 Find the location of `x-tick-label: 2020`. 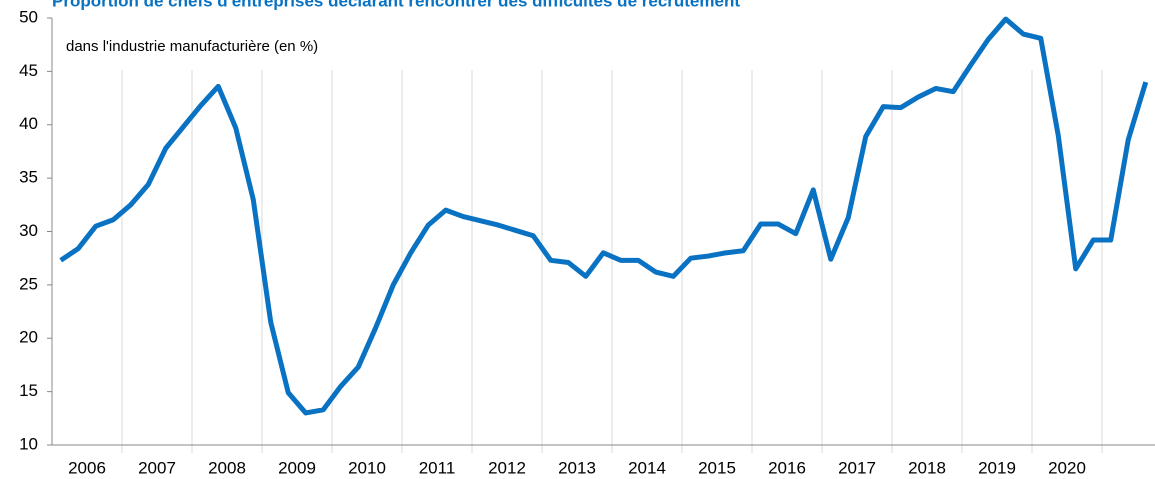

x-tick-label: 2020 is located at coordinates (1067, 467).